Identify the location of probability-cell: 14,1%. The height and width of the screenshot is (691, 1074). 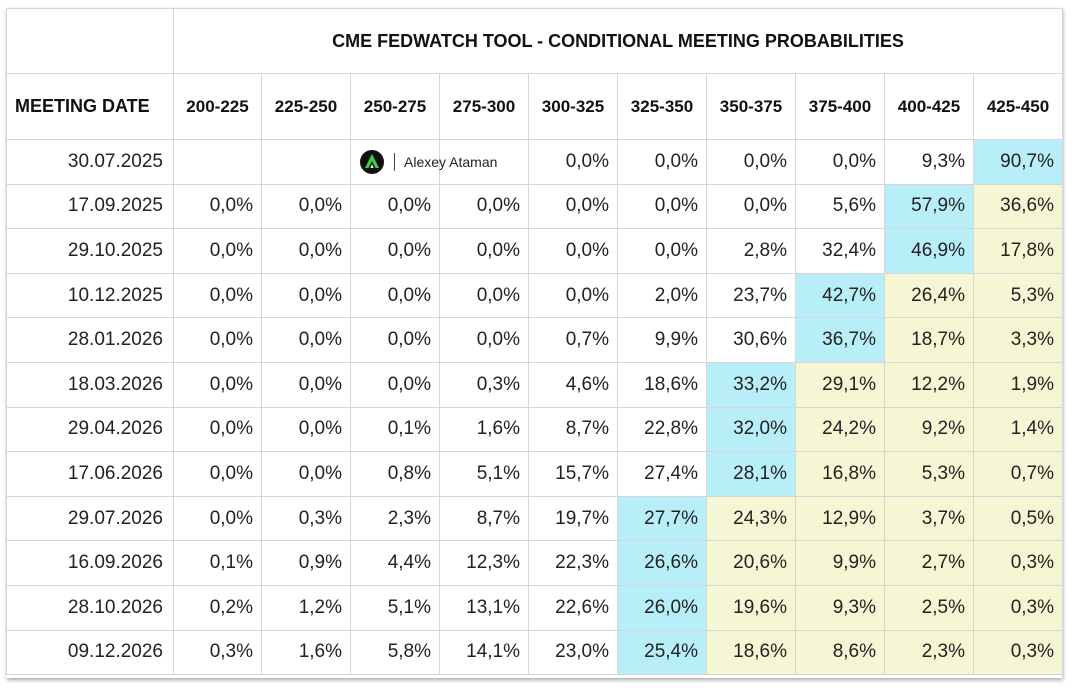
(484, 652).